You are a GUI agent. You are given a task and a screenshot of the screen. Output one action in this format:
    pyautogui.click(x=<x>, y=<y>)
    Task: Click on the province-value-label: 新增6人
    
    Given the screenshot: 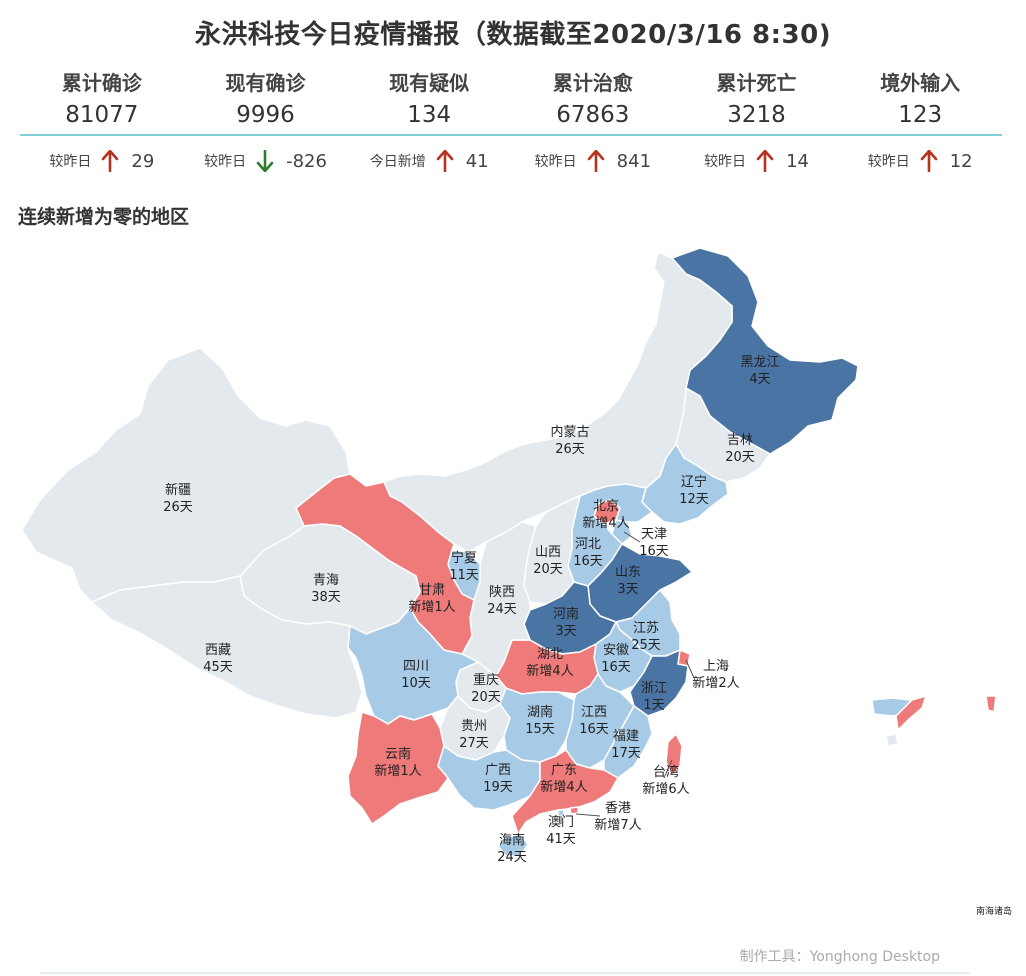 What is the action you would take?
    pyautogui.click(x=665, y=789)
    